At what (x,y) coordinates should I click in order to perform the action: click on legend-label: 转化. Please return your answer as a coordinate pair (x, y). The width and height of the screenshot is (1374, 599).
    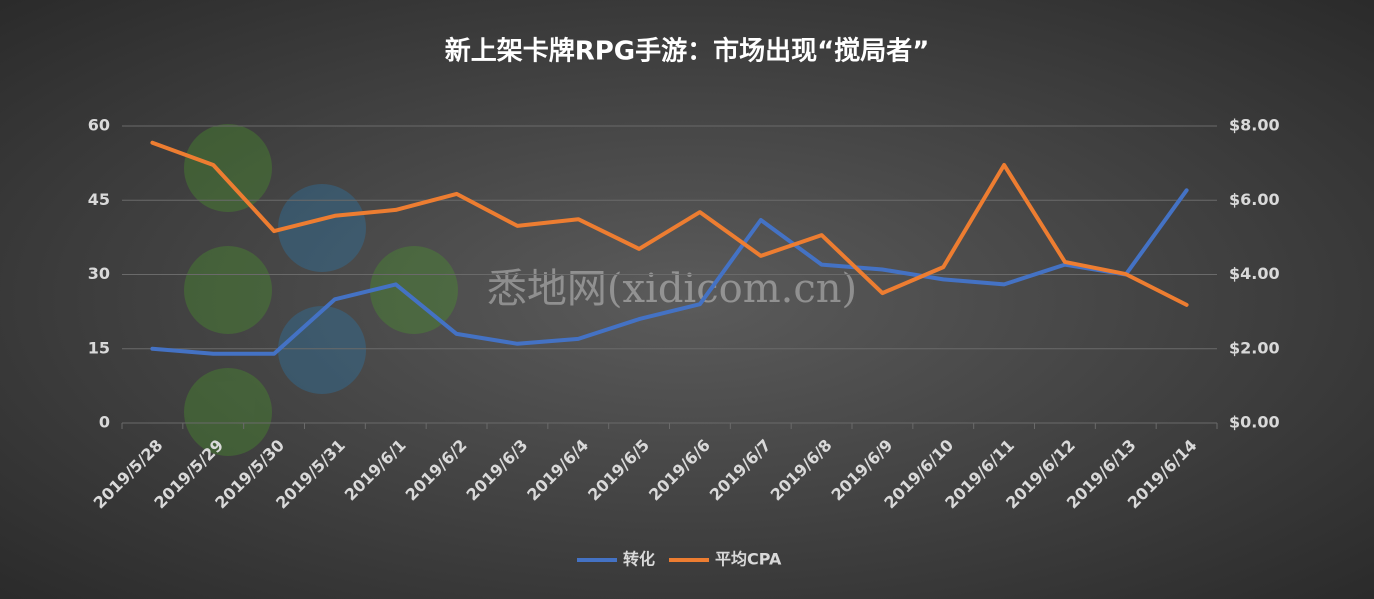
    Looking at the image, I should click on (639, 559).